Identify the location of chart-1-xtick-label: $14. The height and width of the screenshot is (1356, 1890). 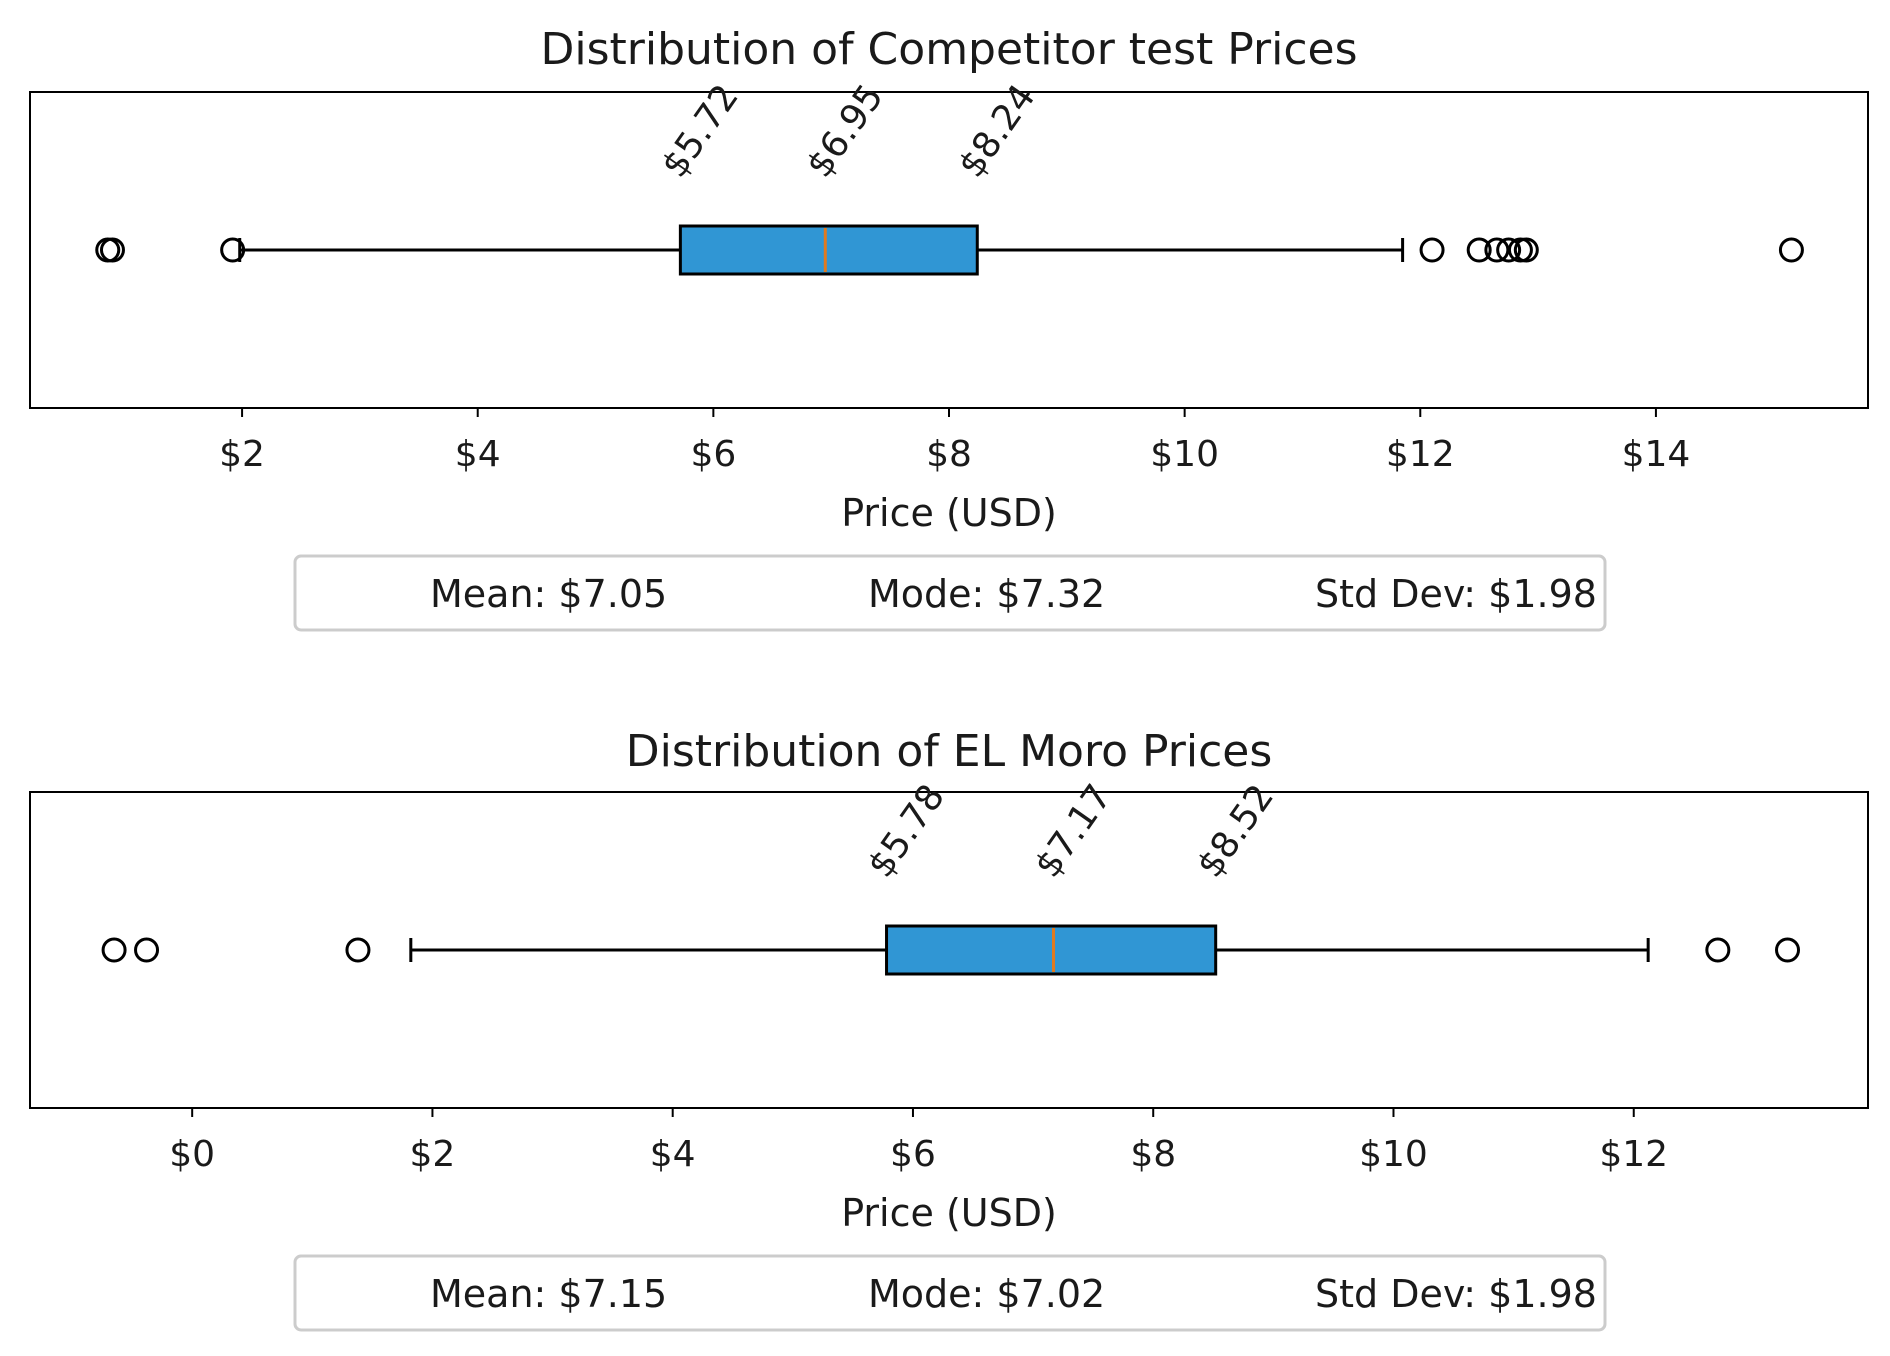
(1656, 454).